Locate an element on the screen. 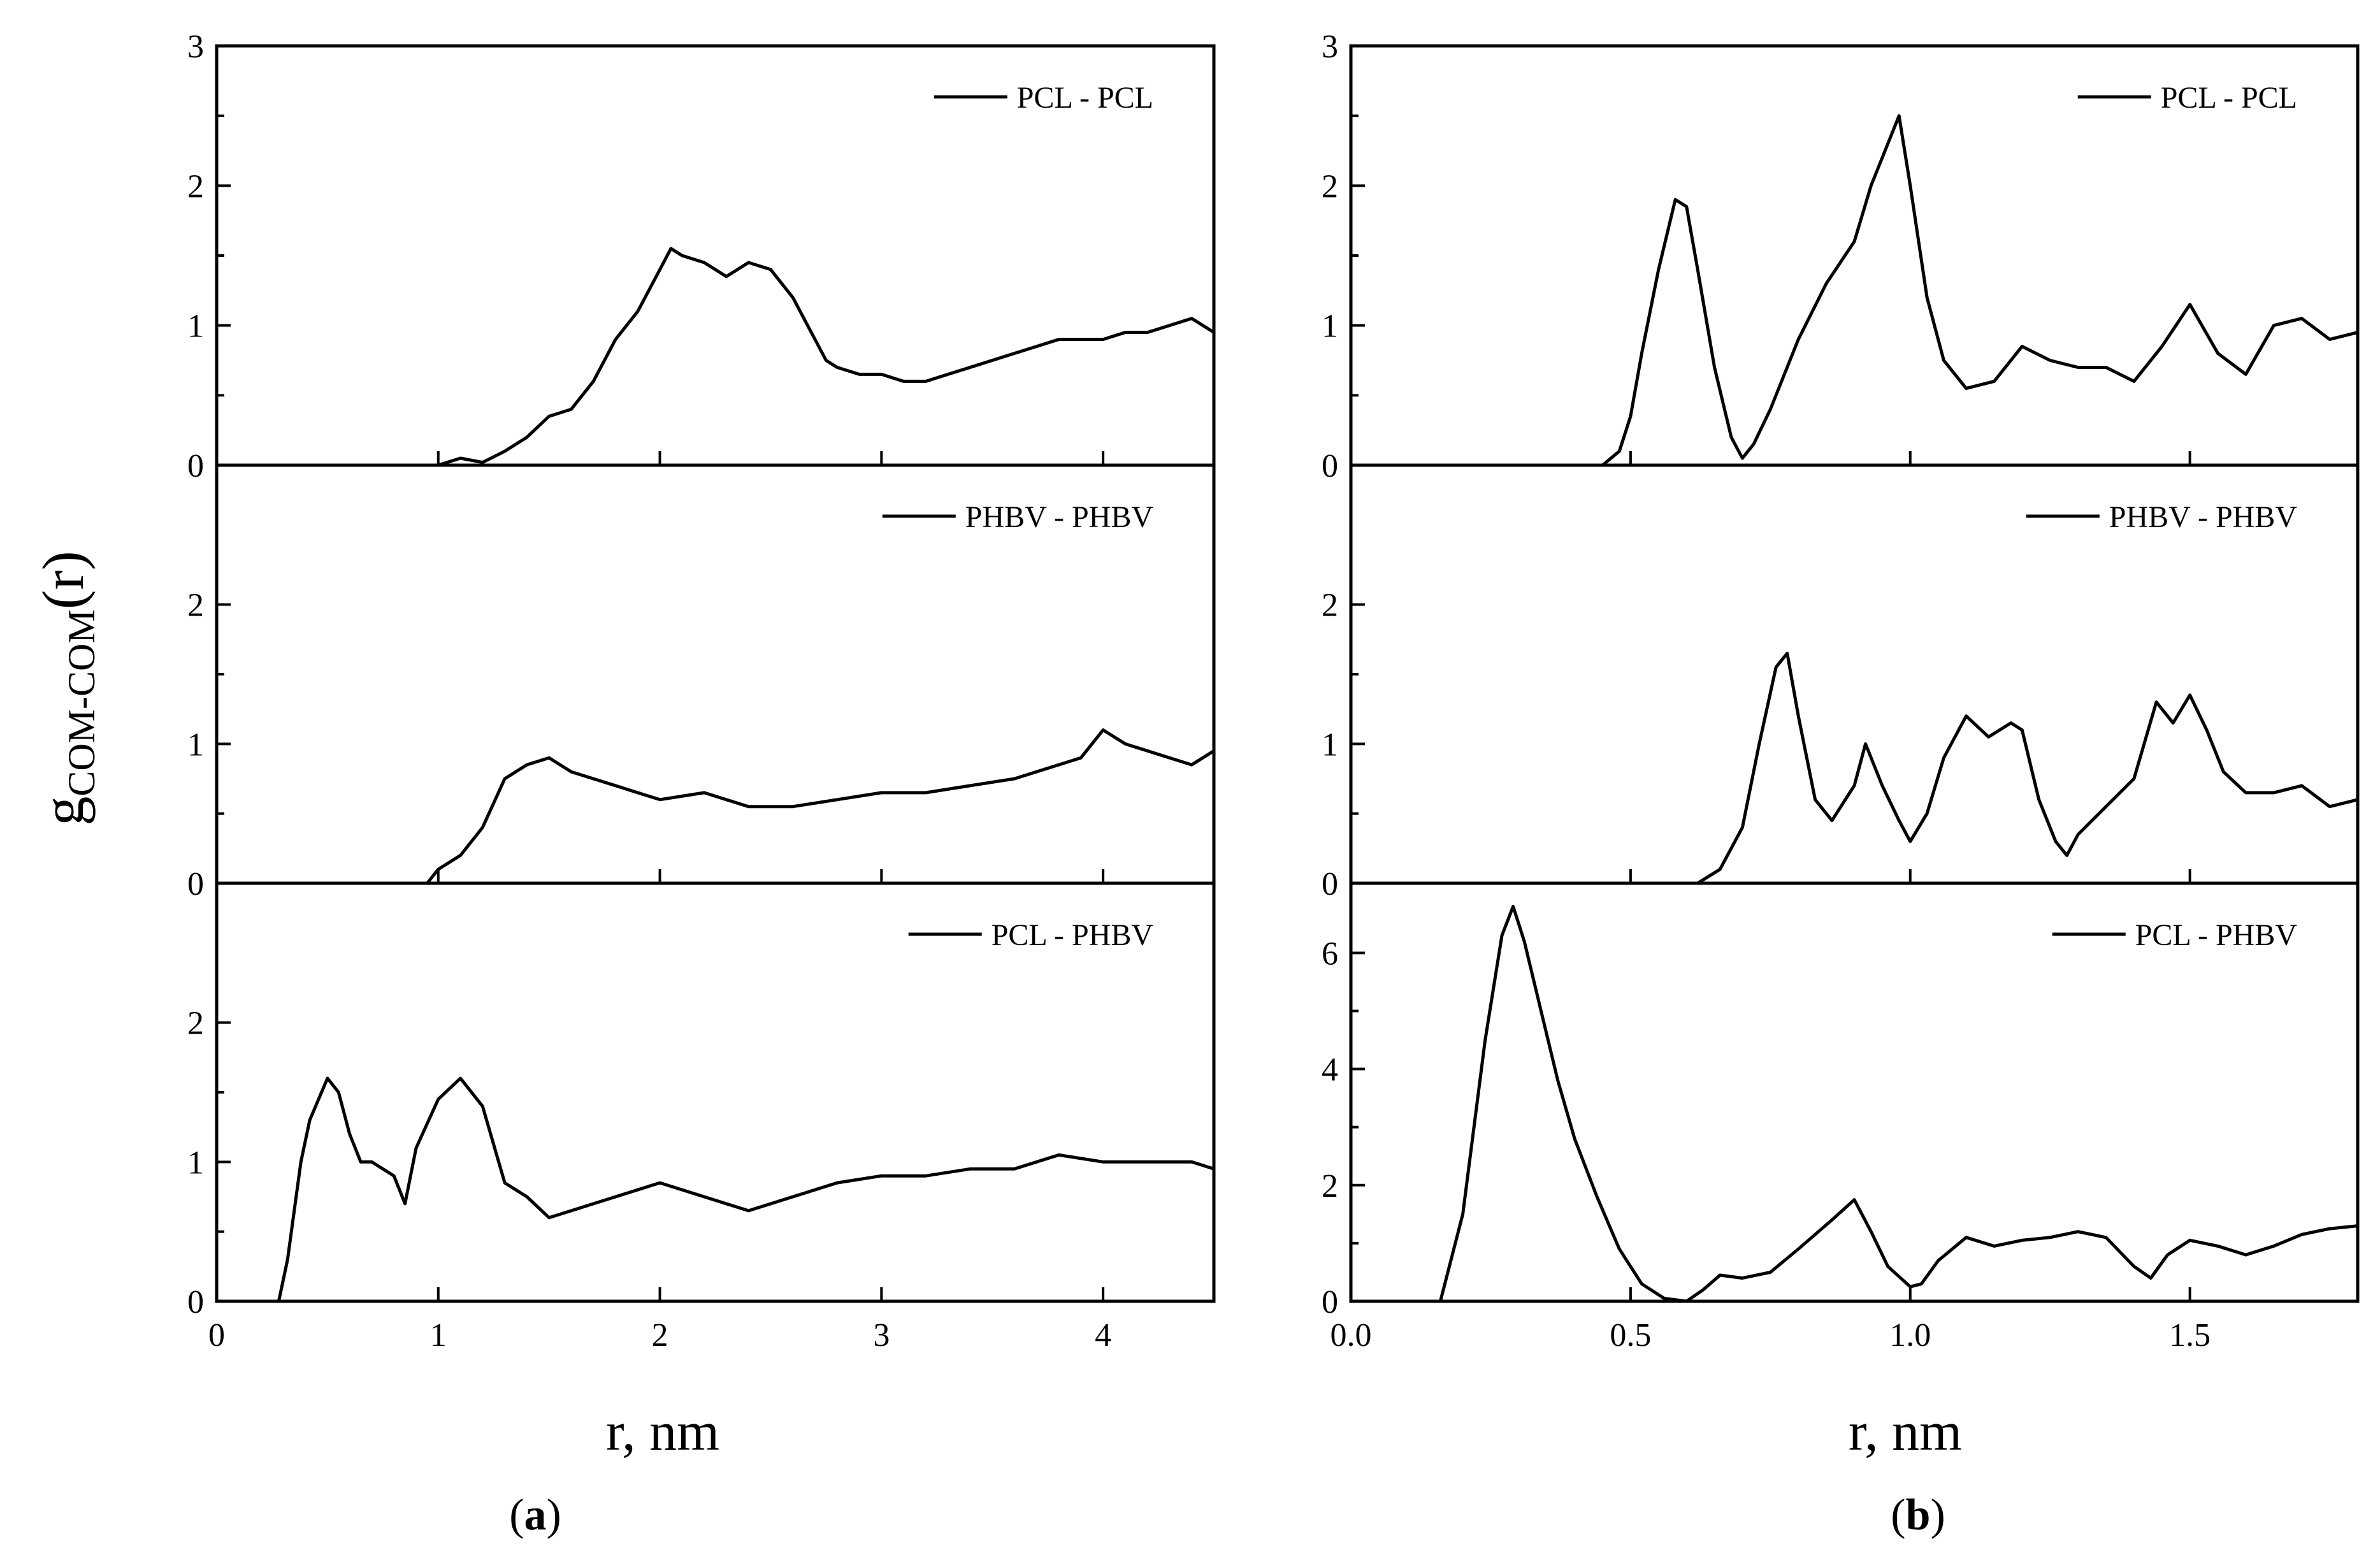 The height and width of the screenshot is (1553, 2380). panel-a-subplot-2-y-tick-label: 1 is located at coordinates (196, 744).